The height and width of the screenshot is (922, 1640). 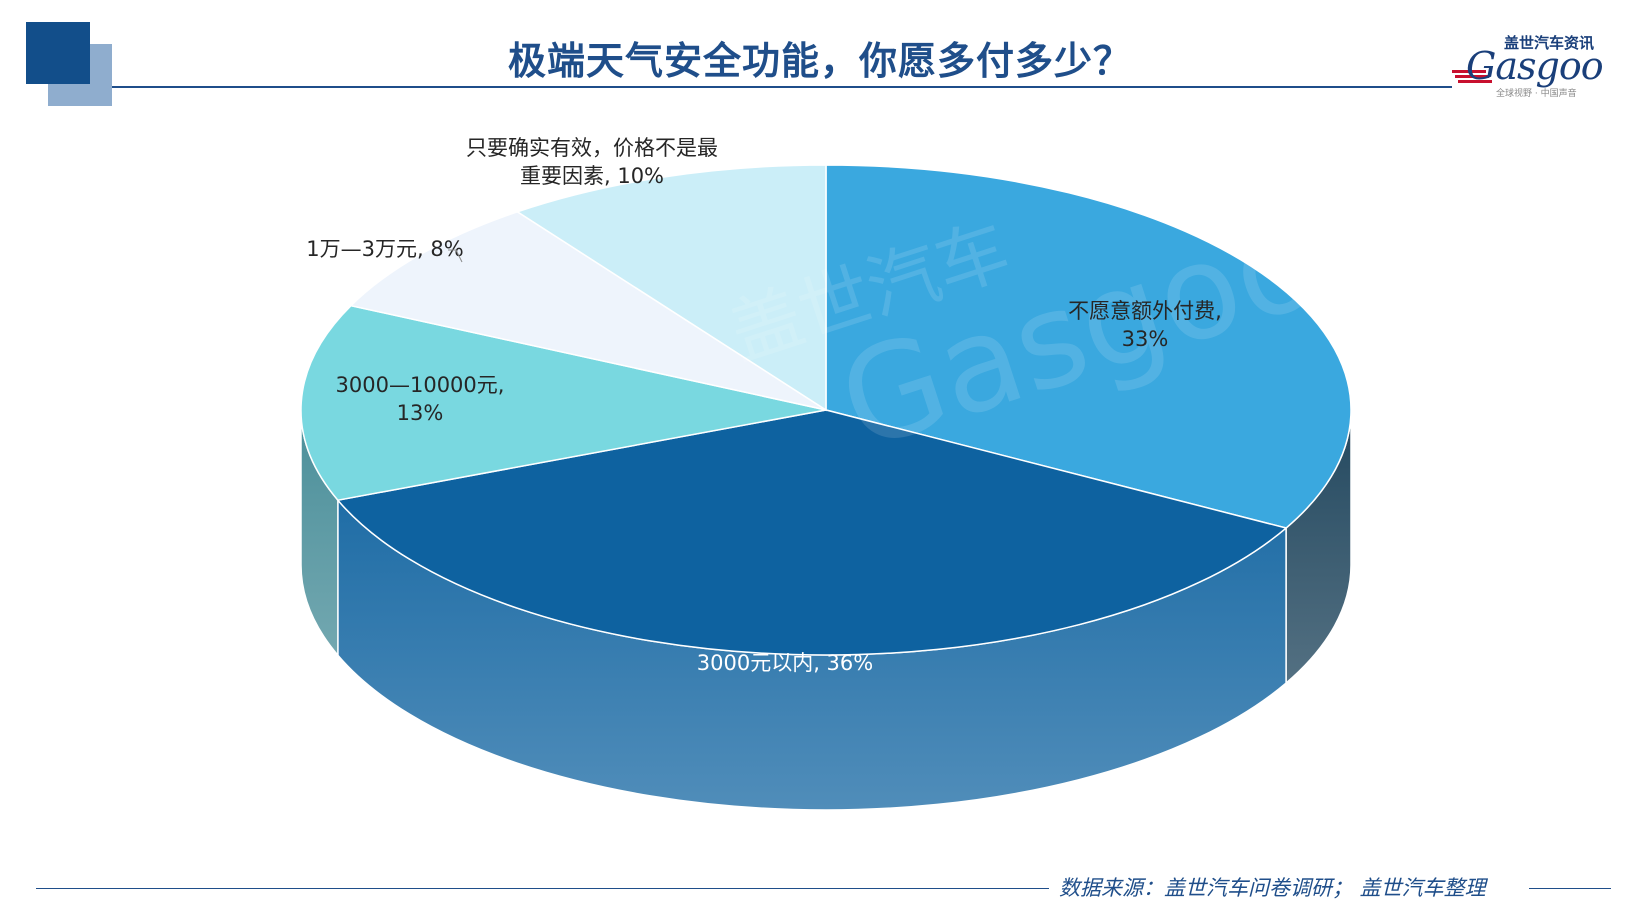 I want to click on pie-label-2: 3000—10000元, 13%, so click(x=420, y=399).